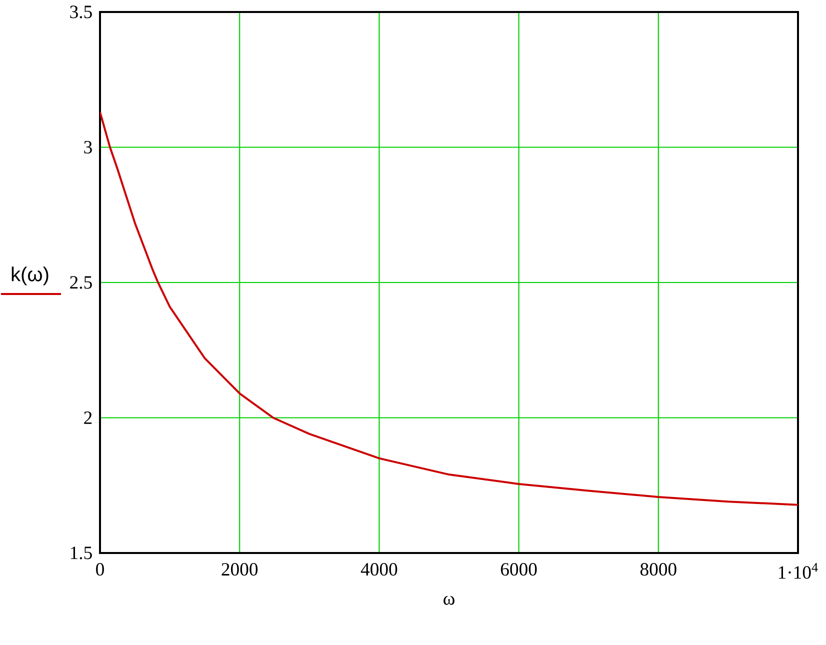  Describe the element at coordinates (449, 600) in the screenshot. I see `x-axis-title: ω` at that location.